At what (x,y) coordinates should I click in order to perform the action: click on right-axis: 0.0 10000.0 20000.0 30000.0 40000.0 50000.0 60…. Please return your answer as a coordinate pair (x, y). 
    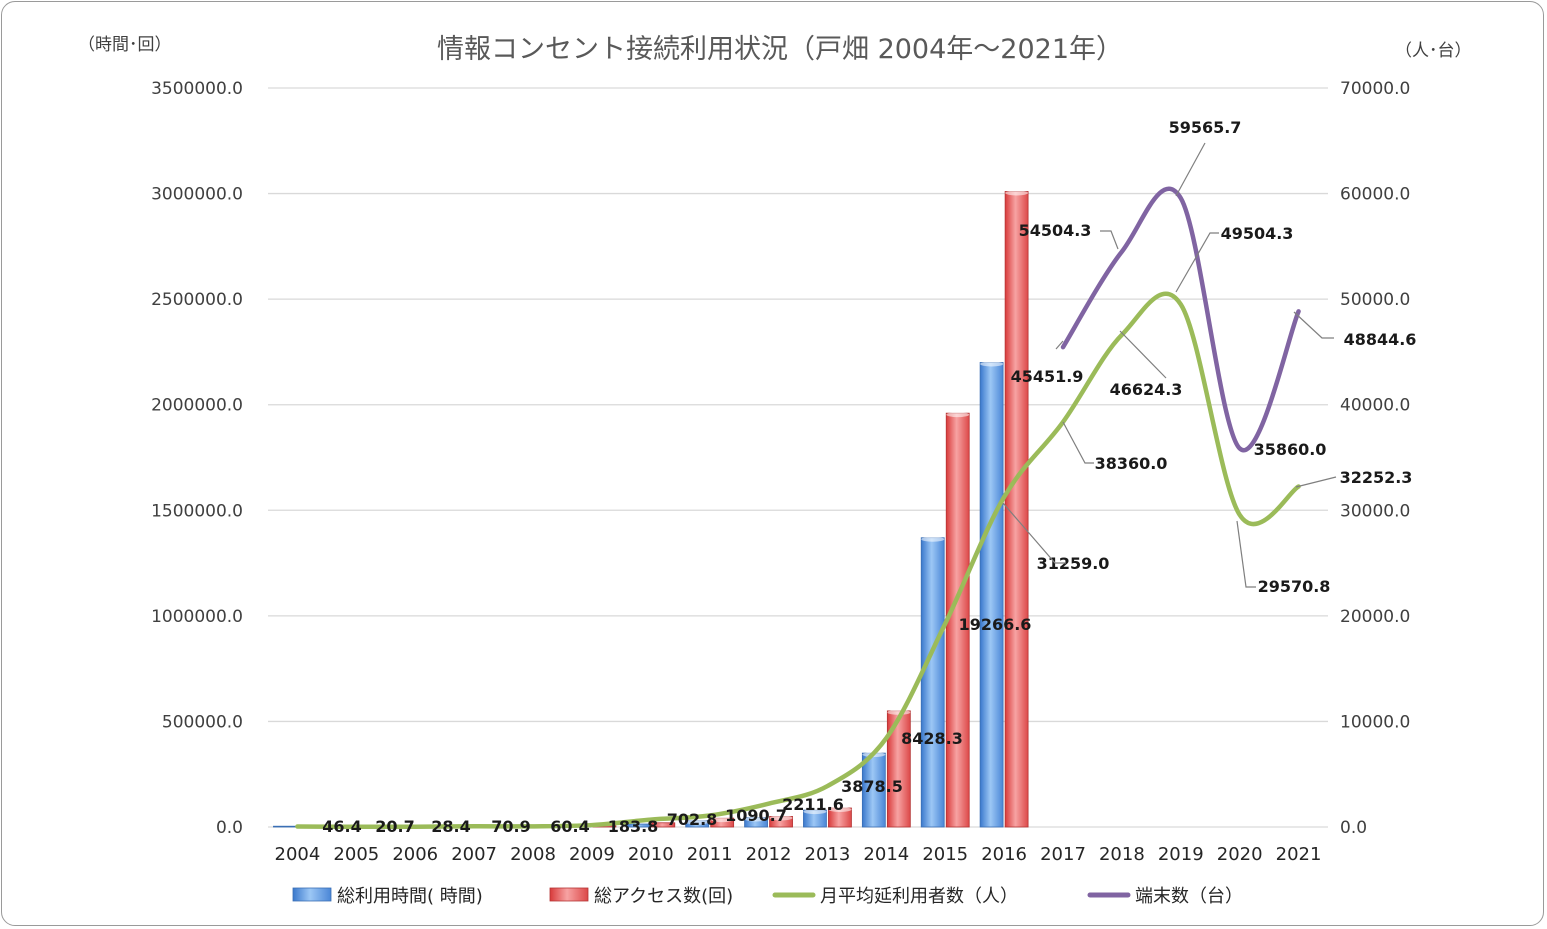
    Looking at the image, I should click on (1375, 458).